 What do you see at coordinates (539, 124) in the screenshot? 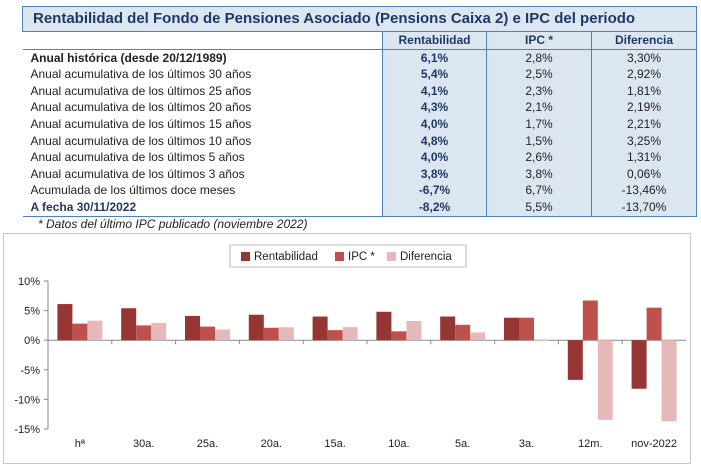
I see `cell-ipc: 1,7%` at bounding box center [539, 124].